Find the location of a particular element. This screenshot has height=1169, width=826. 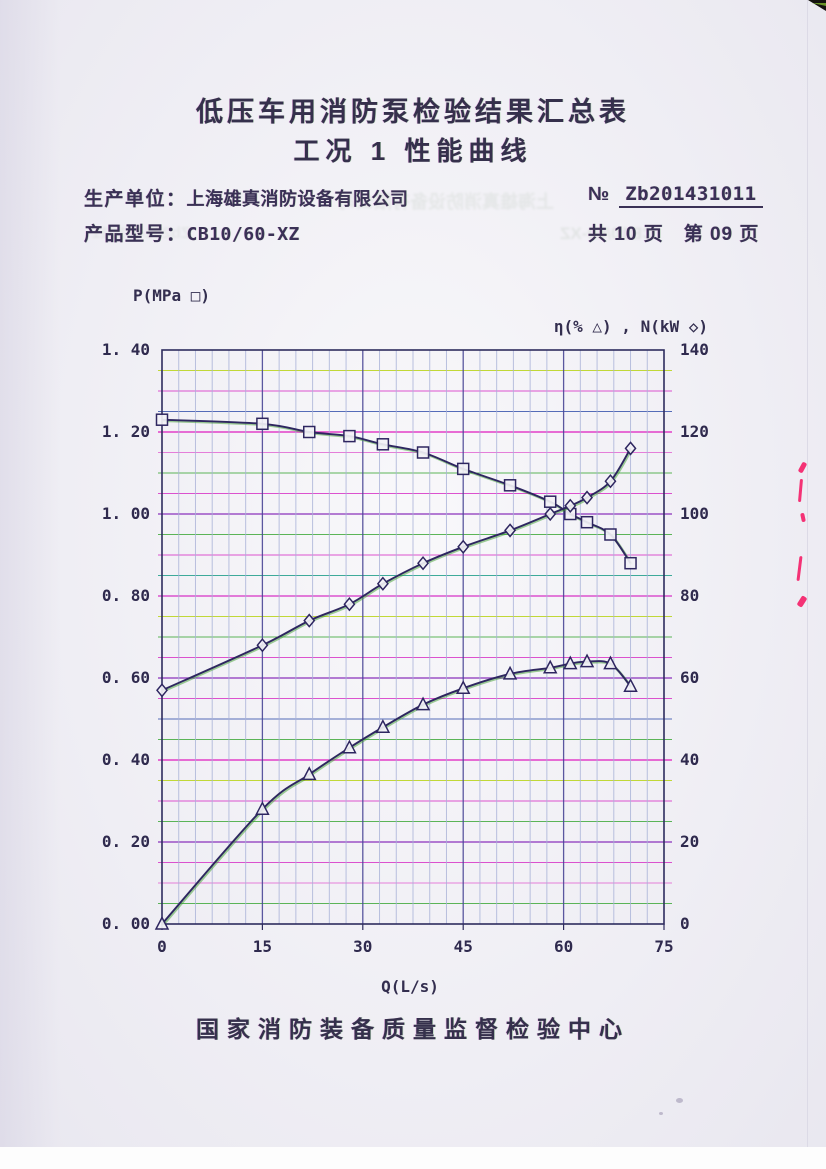

model-label: 产品型号： is located at coordinates (135, 234).